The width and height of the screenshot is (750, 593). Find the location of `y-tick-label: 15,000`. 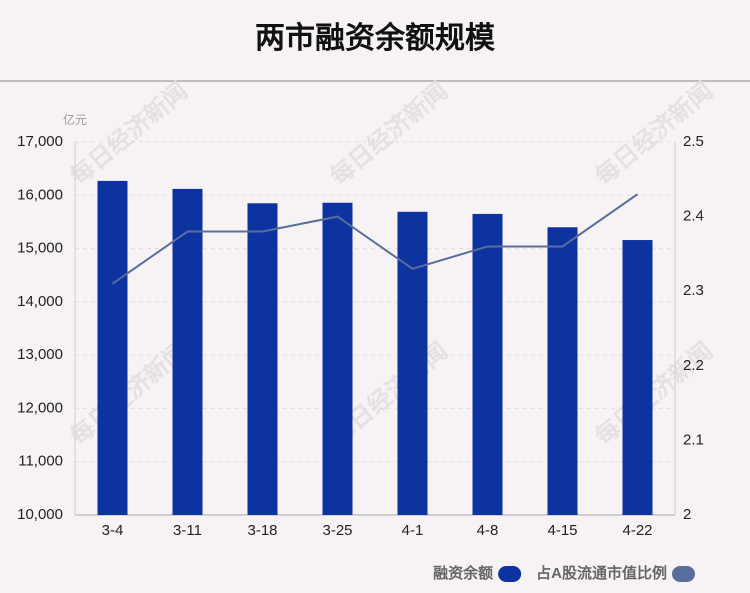

y-tick-label: 15,000 is located at coordinates (40, 248).